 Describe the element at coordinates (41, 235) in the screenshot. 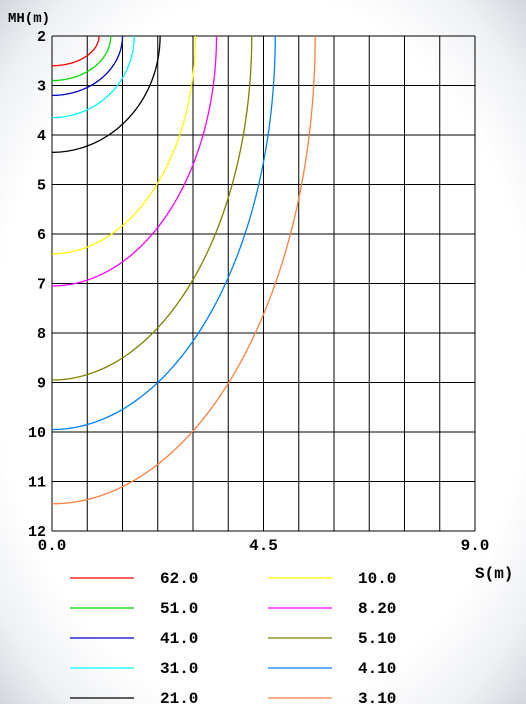

I see `y-tick-label: 6` at that location.